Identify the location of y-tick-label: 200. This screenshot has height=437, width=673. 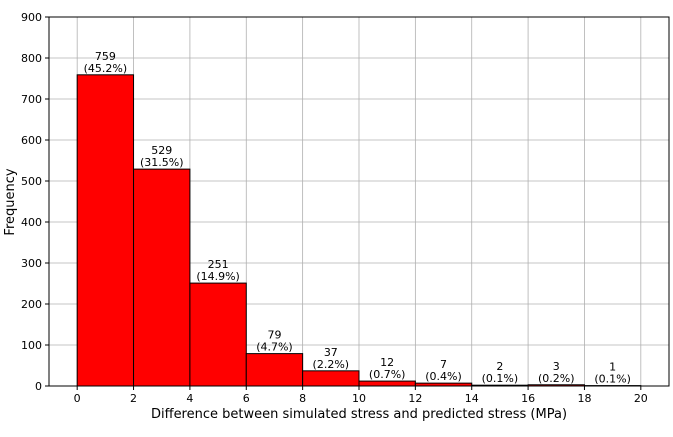
(31, 304).